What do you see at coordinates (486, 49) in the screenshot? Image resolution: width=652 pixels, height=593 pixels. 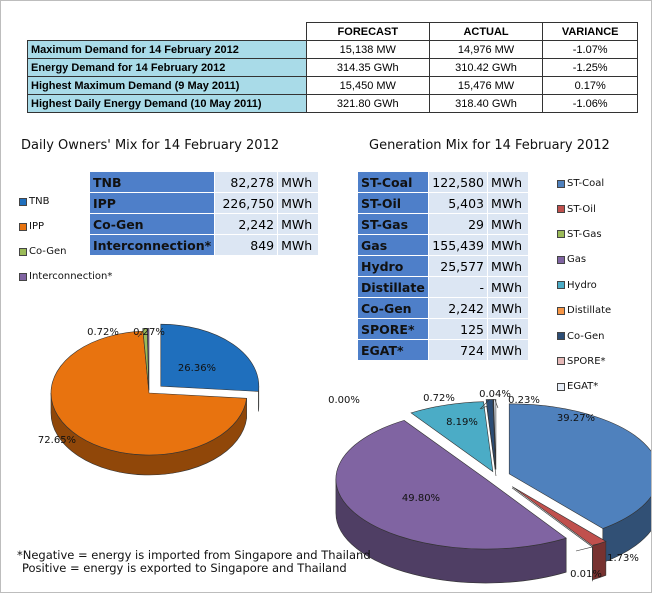 I see `summary-actual: 14,976 MW` at bounding box center [486, 49].